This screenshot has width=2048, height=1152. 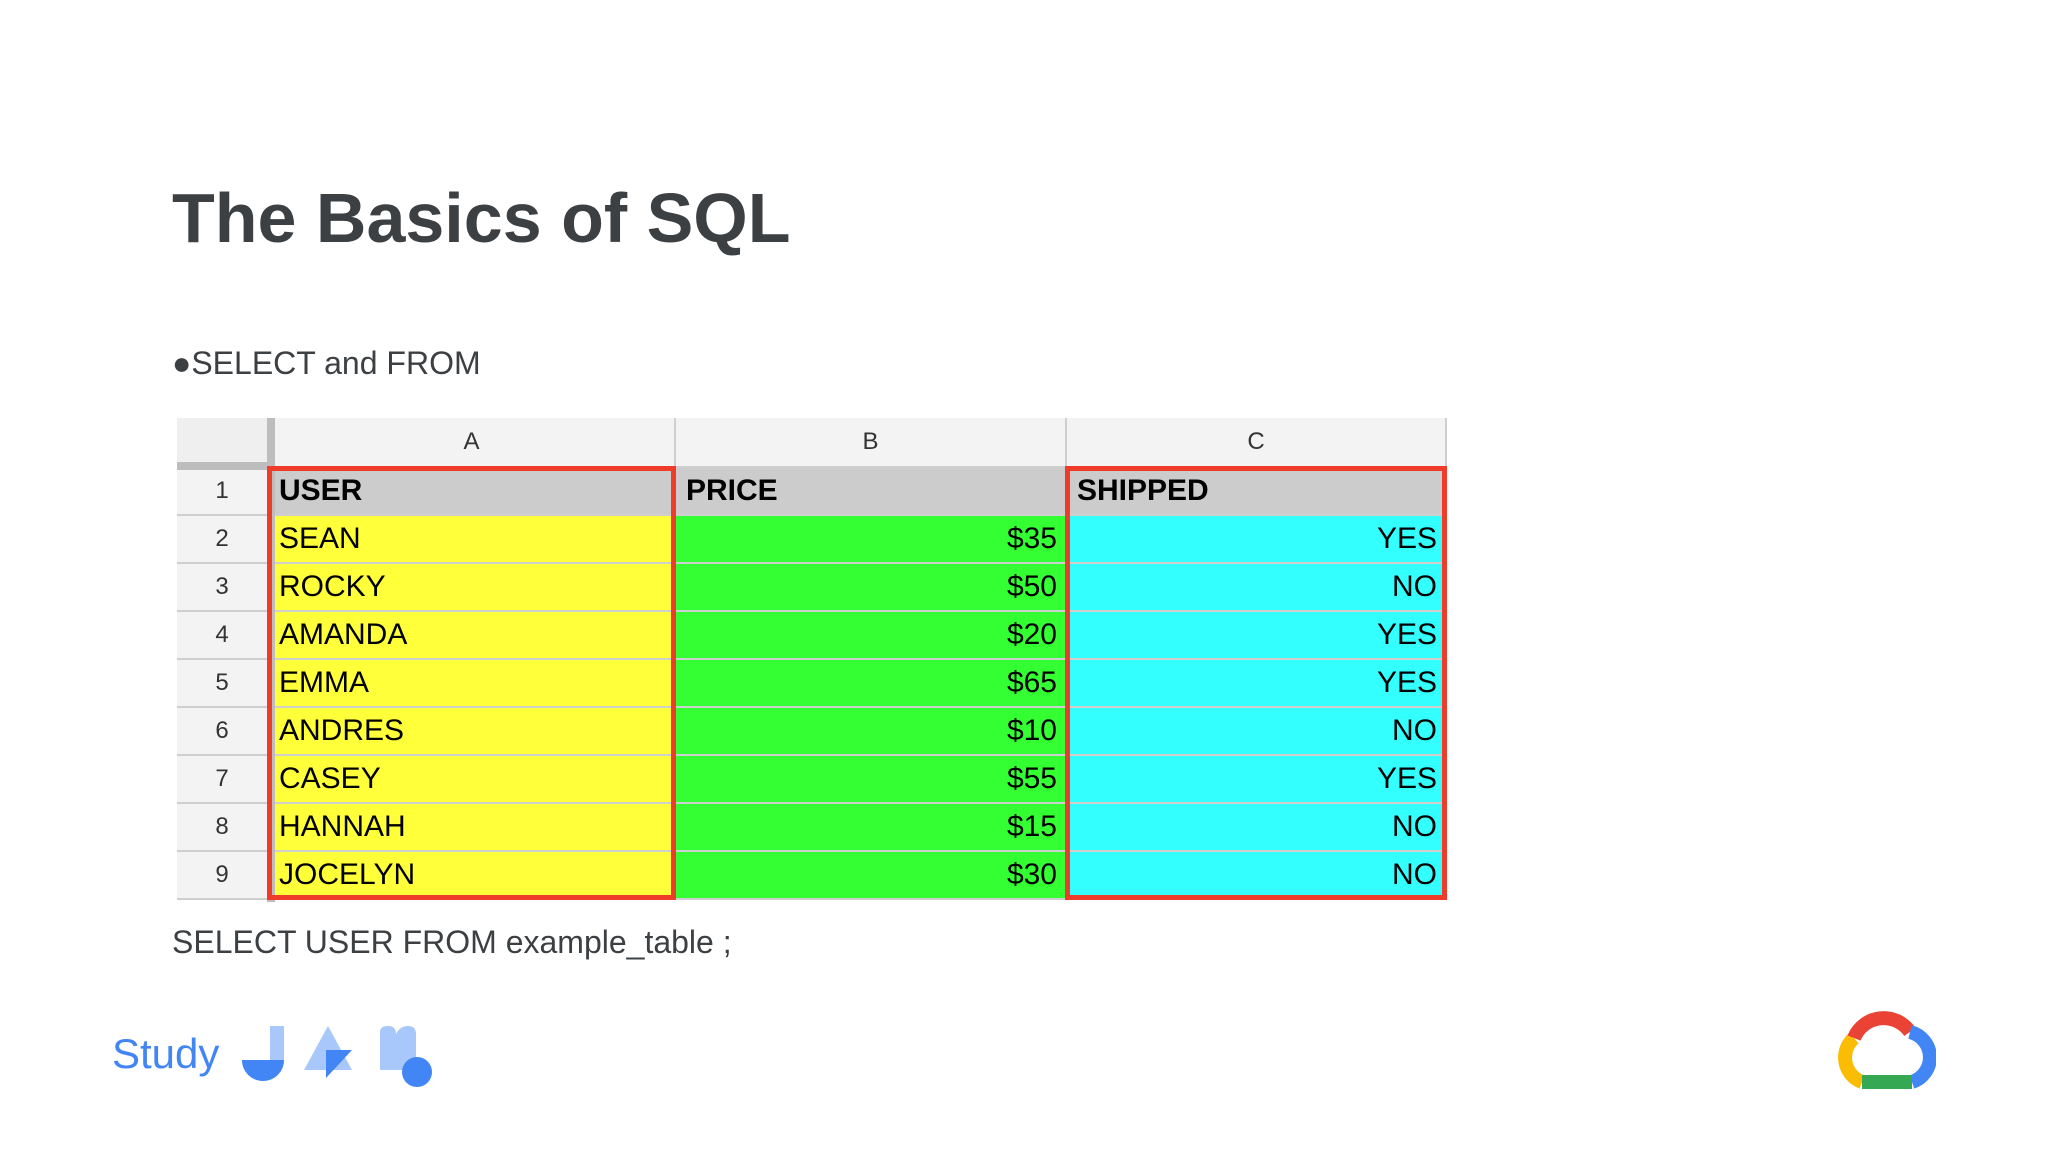 What do you see at coordinates (871, 780) in the screenshot?
I see `price-cell: $55` at bounding box center [871, 780].